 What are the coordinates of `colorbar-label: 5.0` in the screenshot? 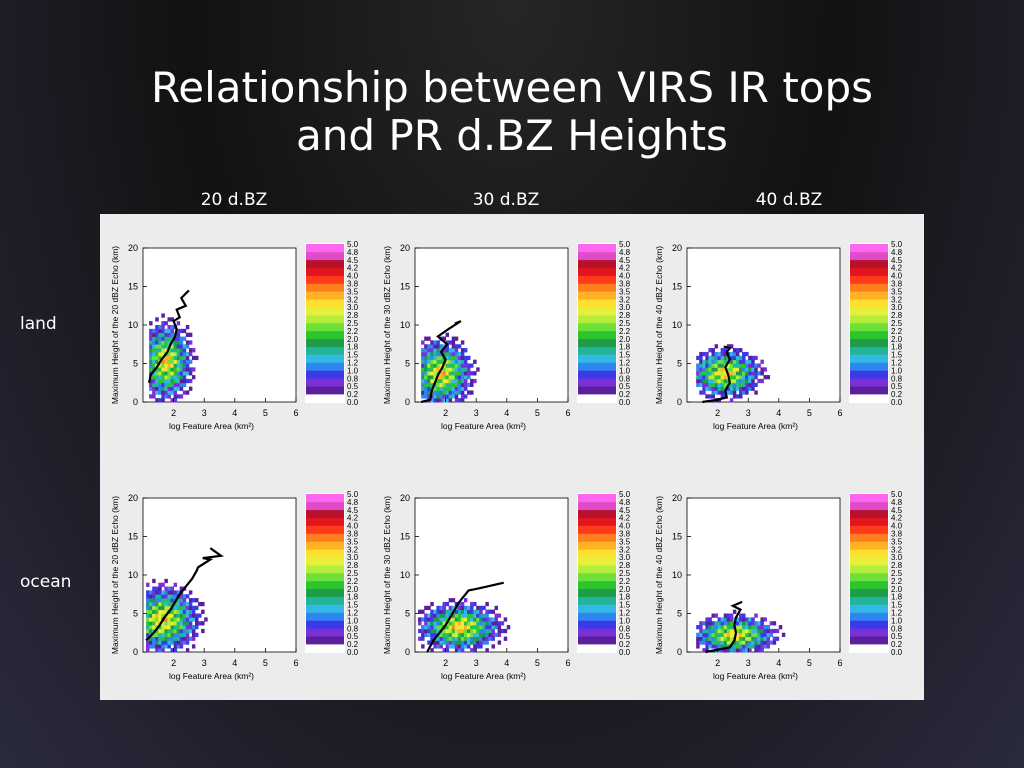 It's located at (897, 494).